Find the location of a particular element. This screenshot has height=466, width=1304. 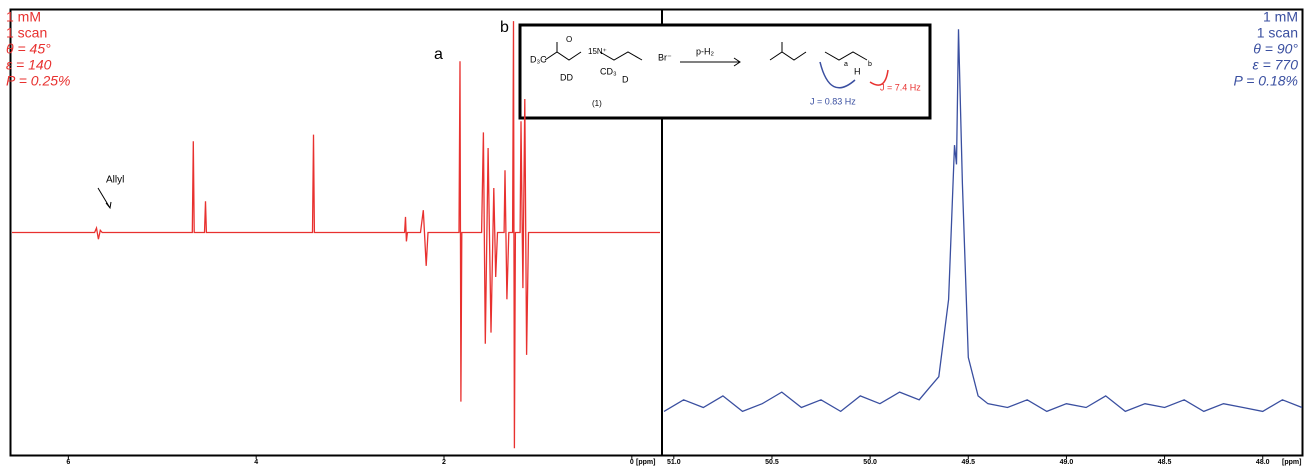

scheme-label: D₃C is located at coordinates (538, 59).